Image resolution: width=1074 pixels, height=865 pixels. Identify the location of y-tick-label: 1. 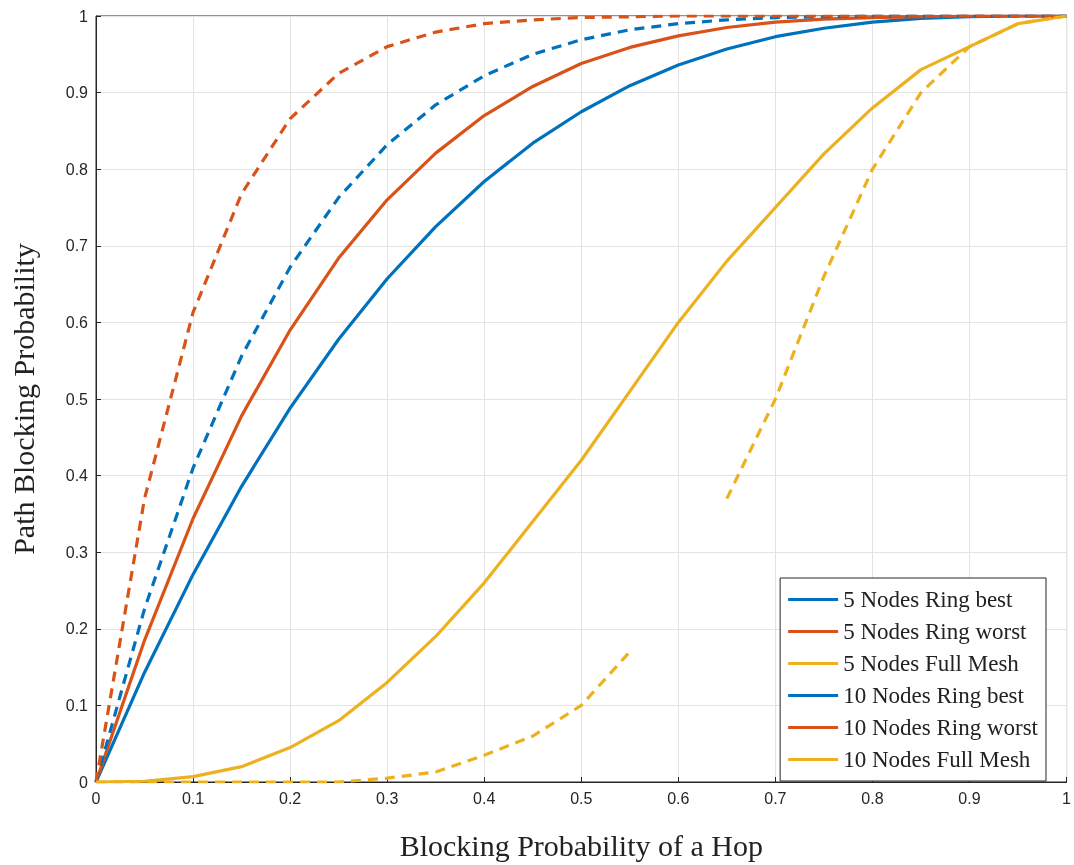
(84, 16).